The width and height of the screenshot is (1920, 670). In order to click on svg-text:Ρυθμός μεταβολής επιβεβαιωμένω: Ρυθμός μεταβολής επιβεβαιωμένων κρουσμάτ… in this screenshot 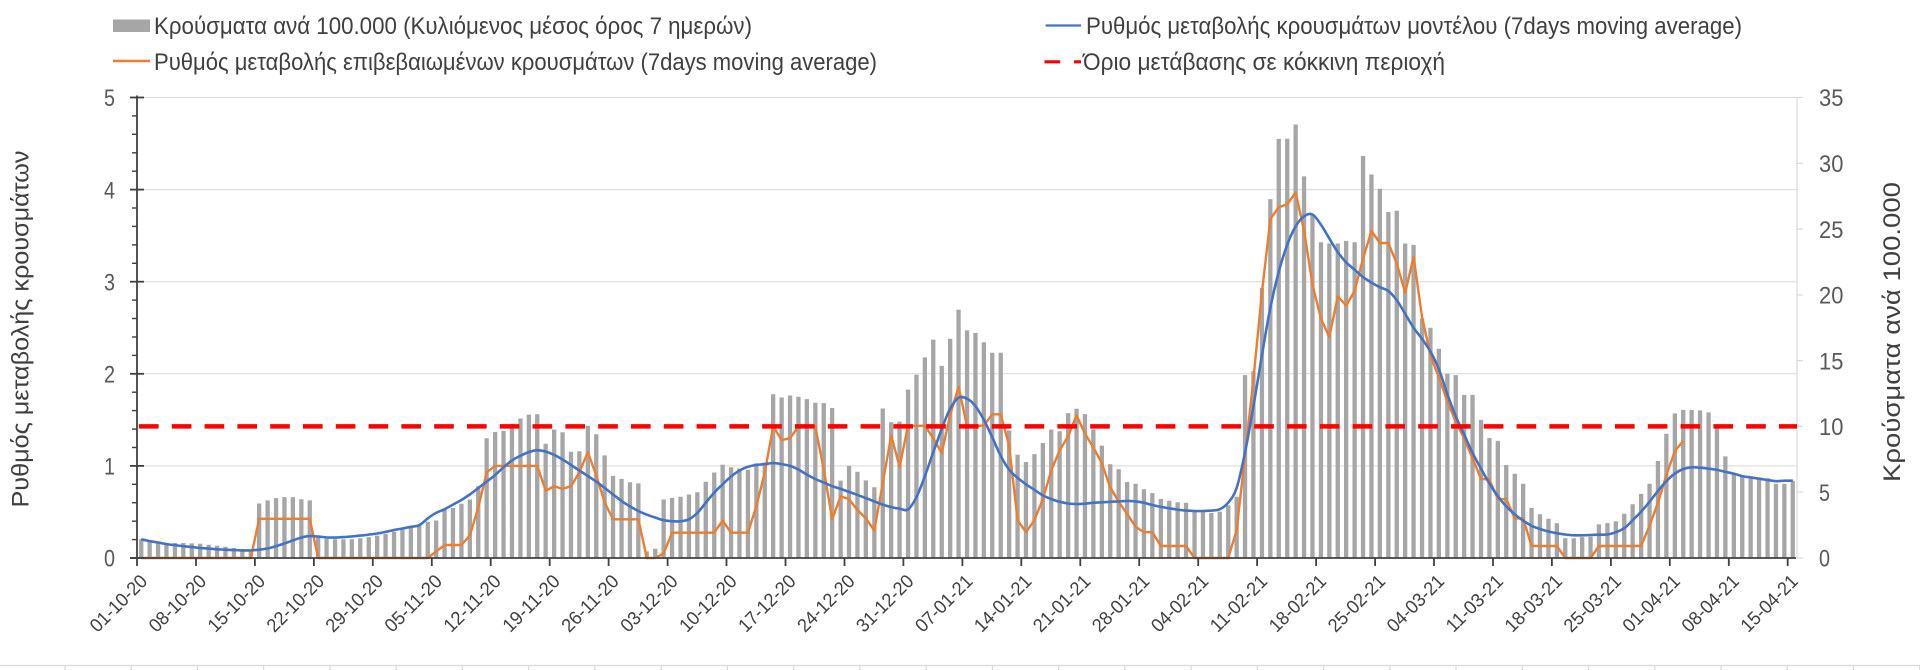, I will do `click(515, 62)`.